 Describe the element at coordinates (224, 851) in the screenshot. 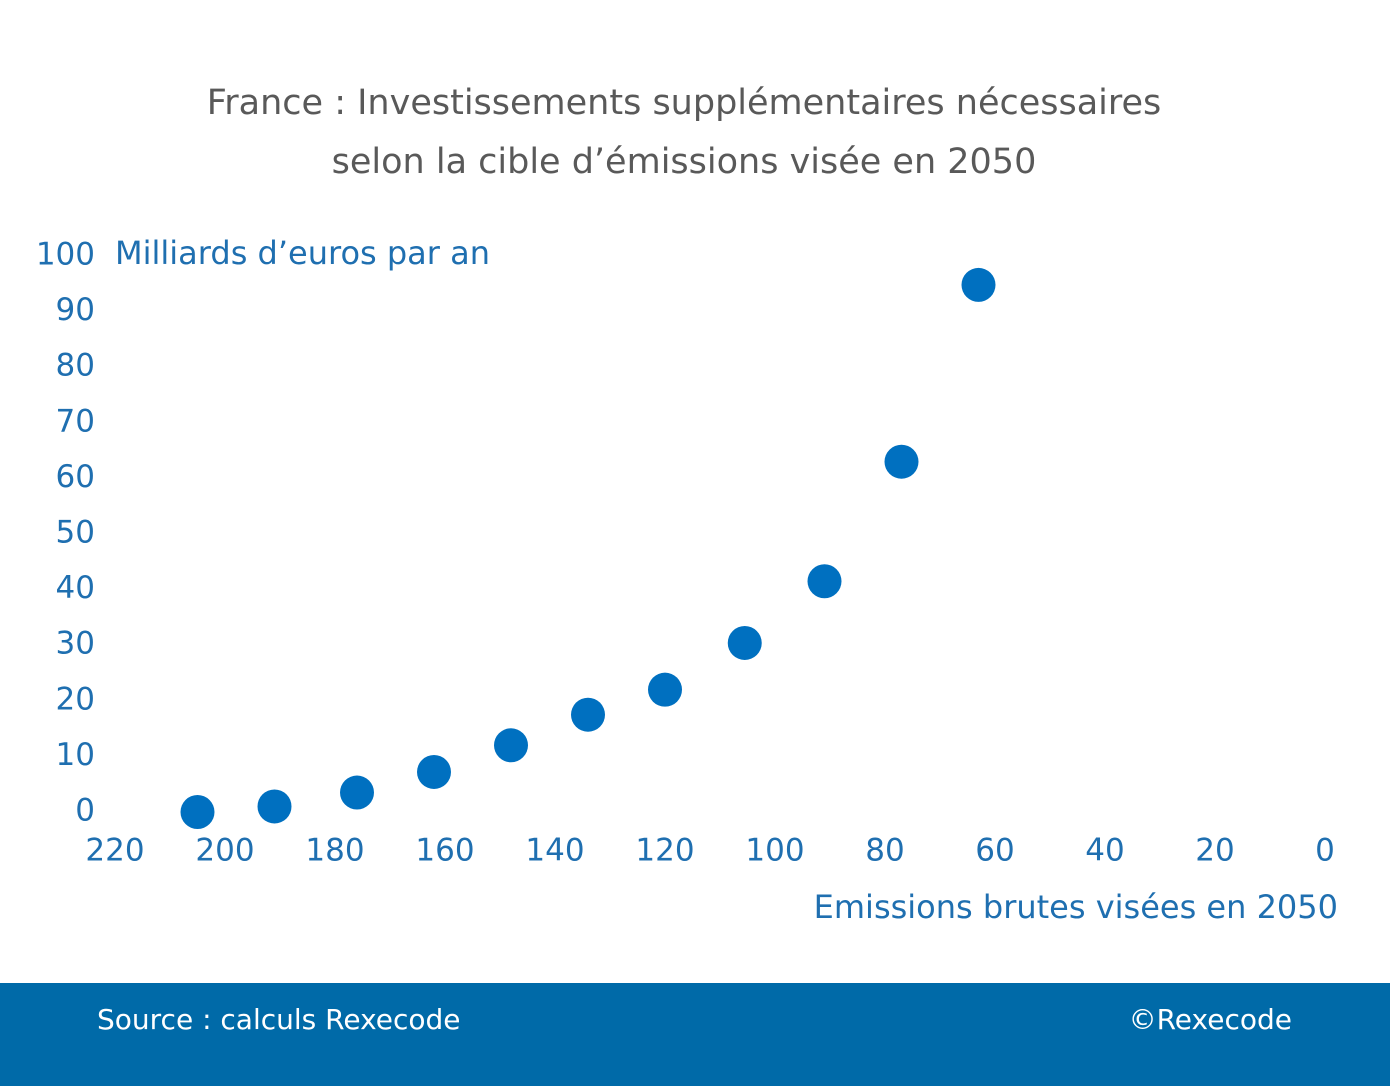

I see `x-tick-label: 200` at that location.